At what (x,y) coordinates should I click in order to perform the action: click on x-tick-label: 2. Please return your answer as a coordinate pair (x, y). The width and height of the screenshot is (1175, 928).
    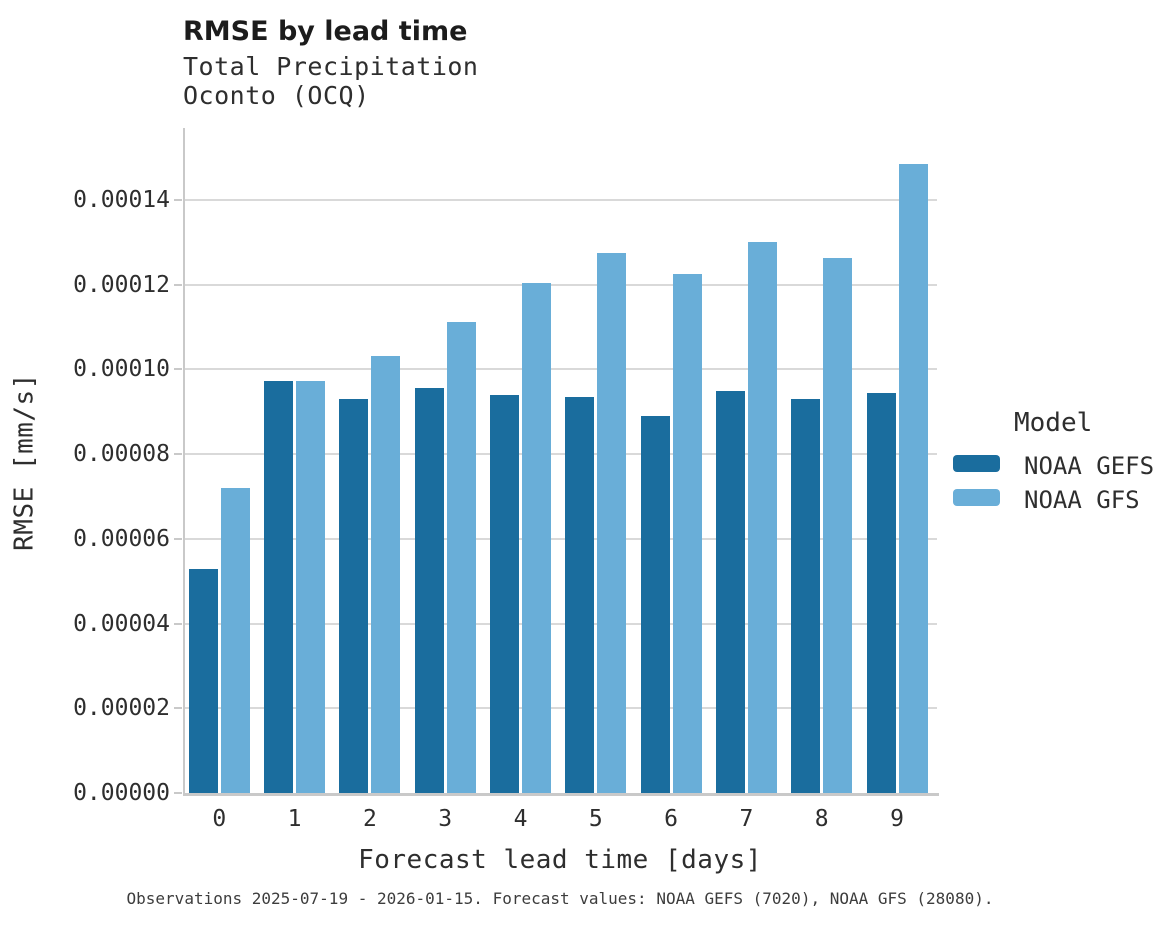
    Looking at the image, I should click on (369, 819).